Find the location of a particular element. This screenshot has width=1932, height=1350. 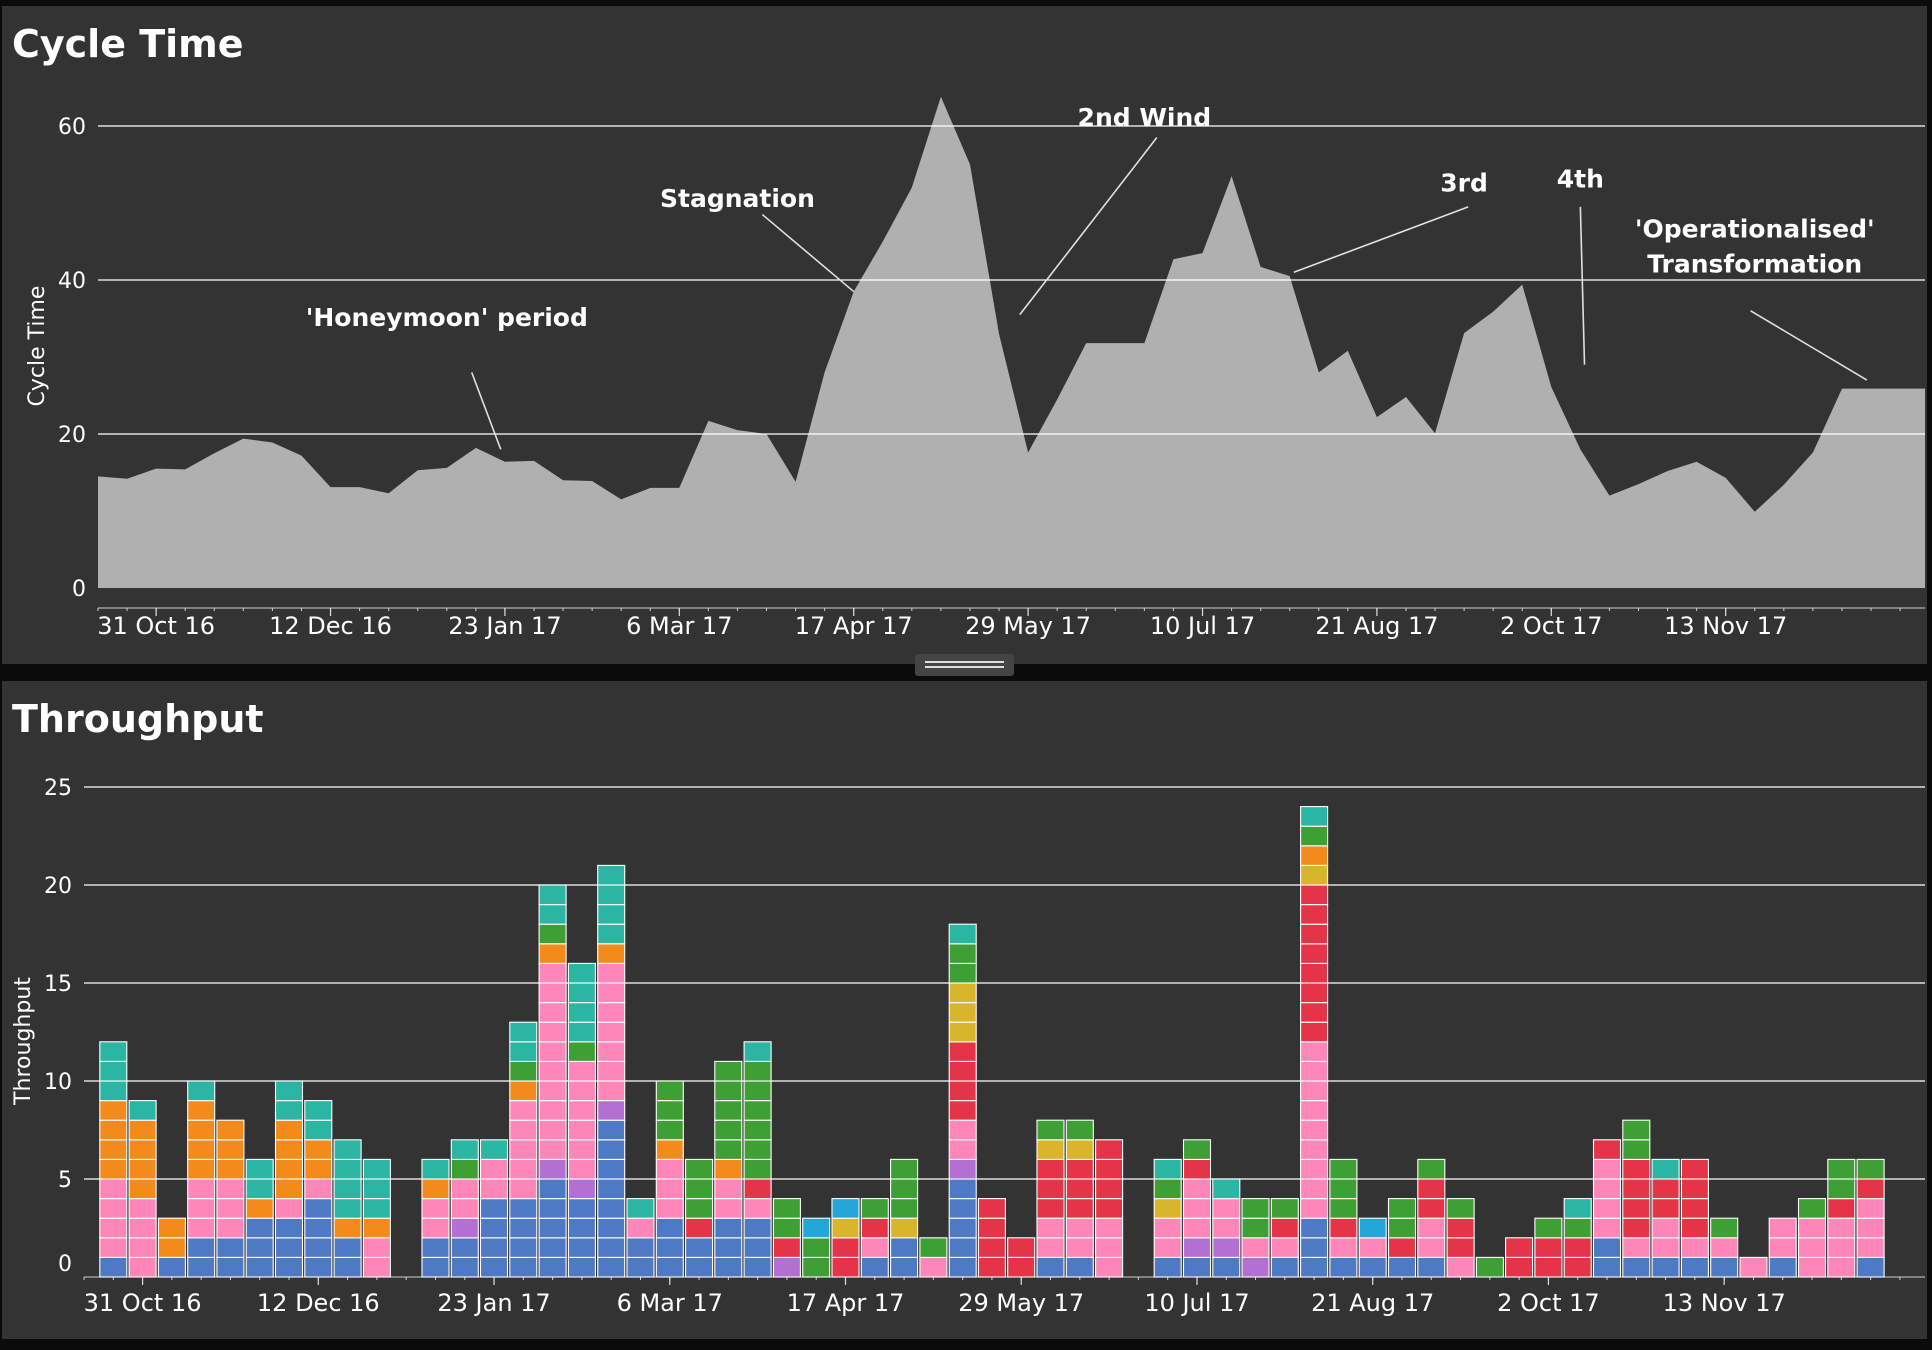

y-tick-label: 0 is located at coordinates (65, 1264).